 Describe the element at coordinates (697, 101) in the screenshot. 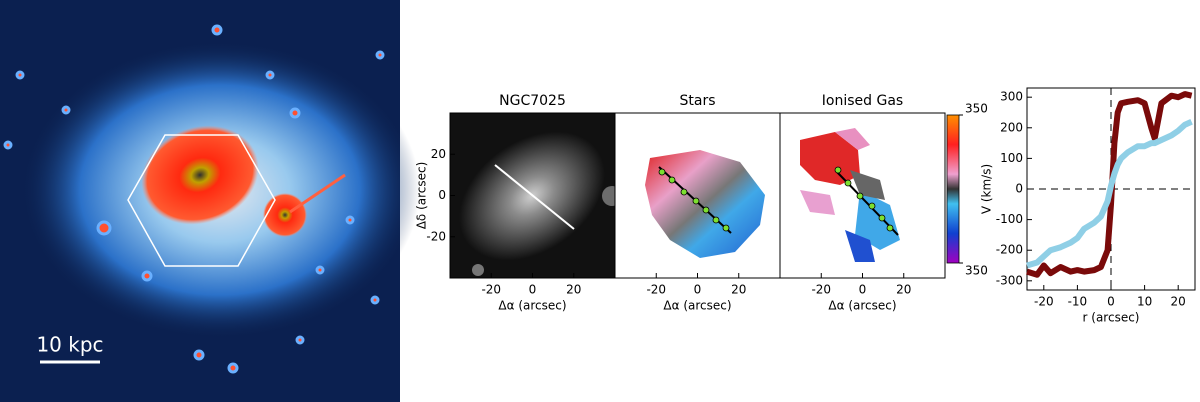

I see `panel-title: Stars` at that location.